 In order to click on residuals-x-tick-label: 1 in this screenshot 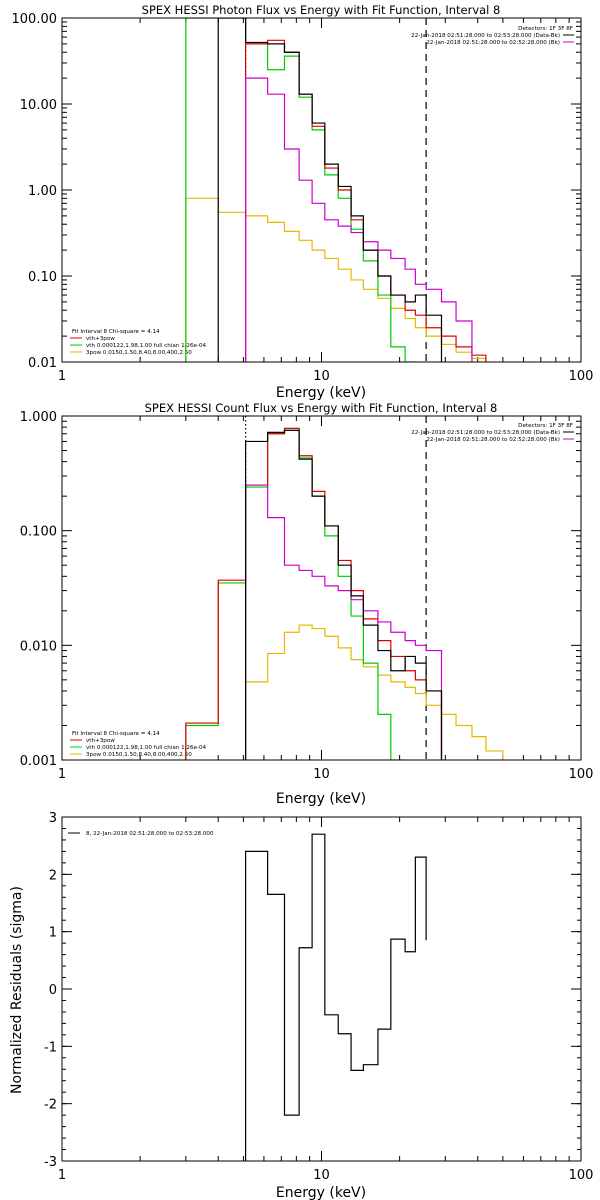, I will do `click(62, 1175)`.